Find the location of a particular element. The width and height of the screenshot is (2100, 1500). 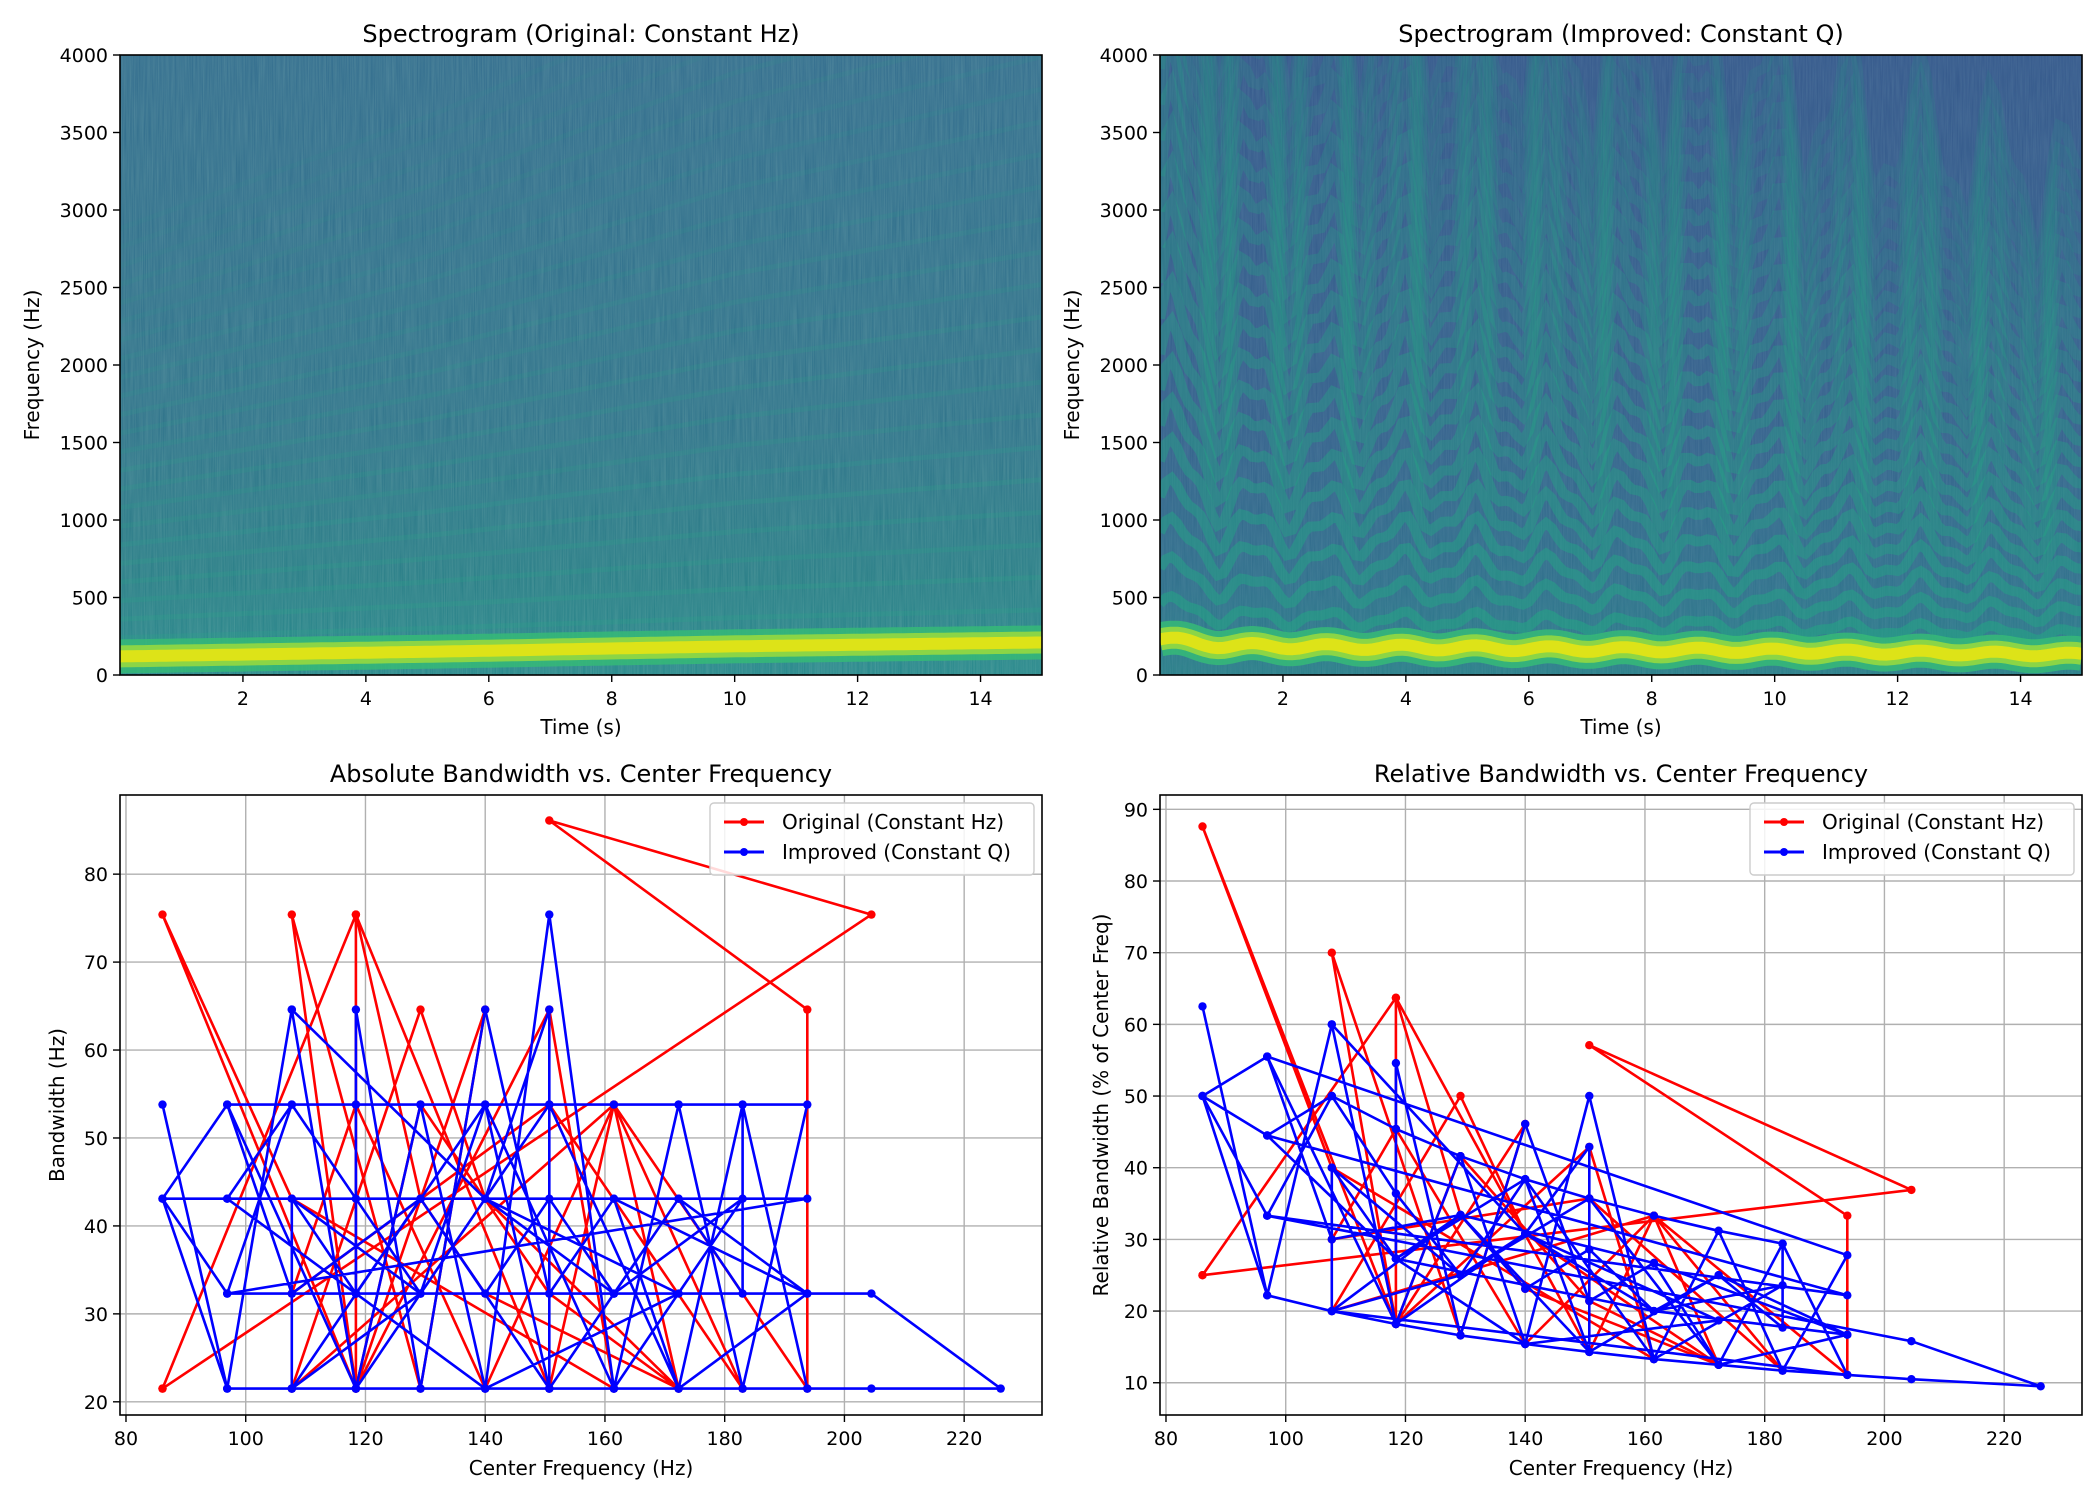

relative-bandwidth-xtick-label: 180 is located at coordinates (1765, 1439).